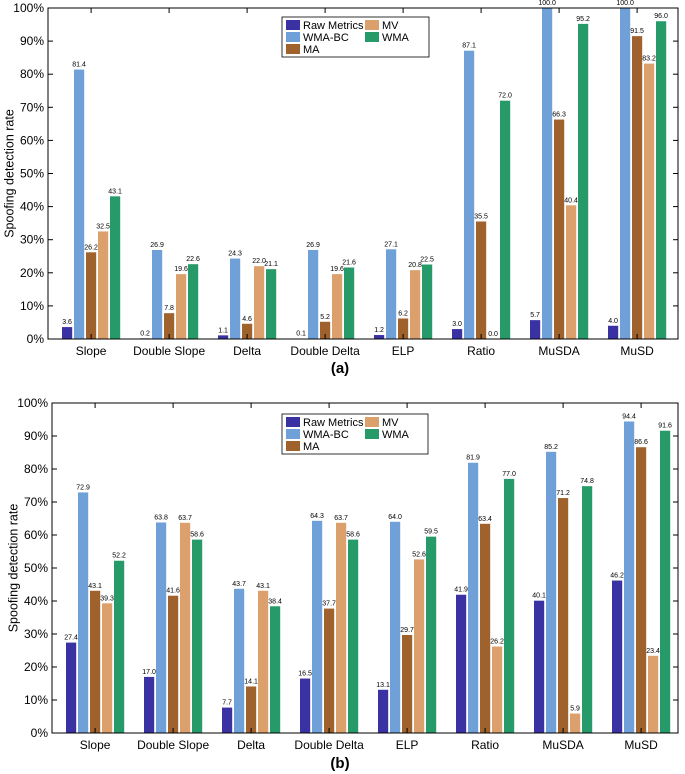 Image resolution: width=685 pixels, height=774 pixels. I want to click on data-label: 83.2, so click(649, 59).